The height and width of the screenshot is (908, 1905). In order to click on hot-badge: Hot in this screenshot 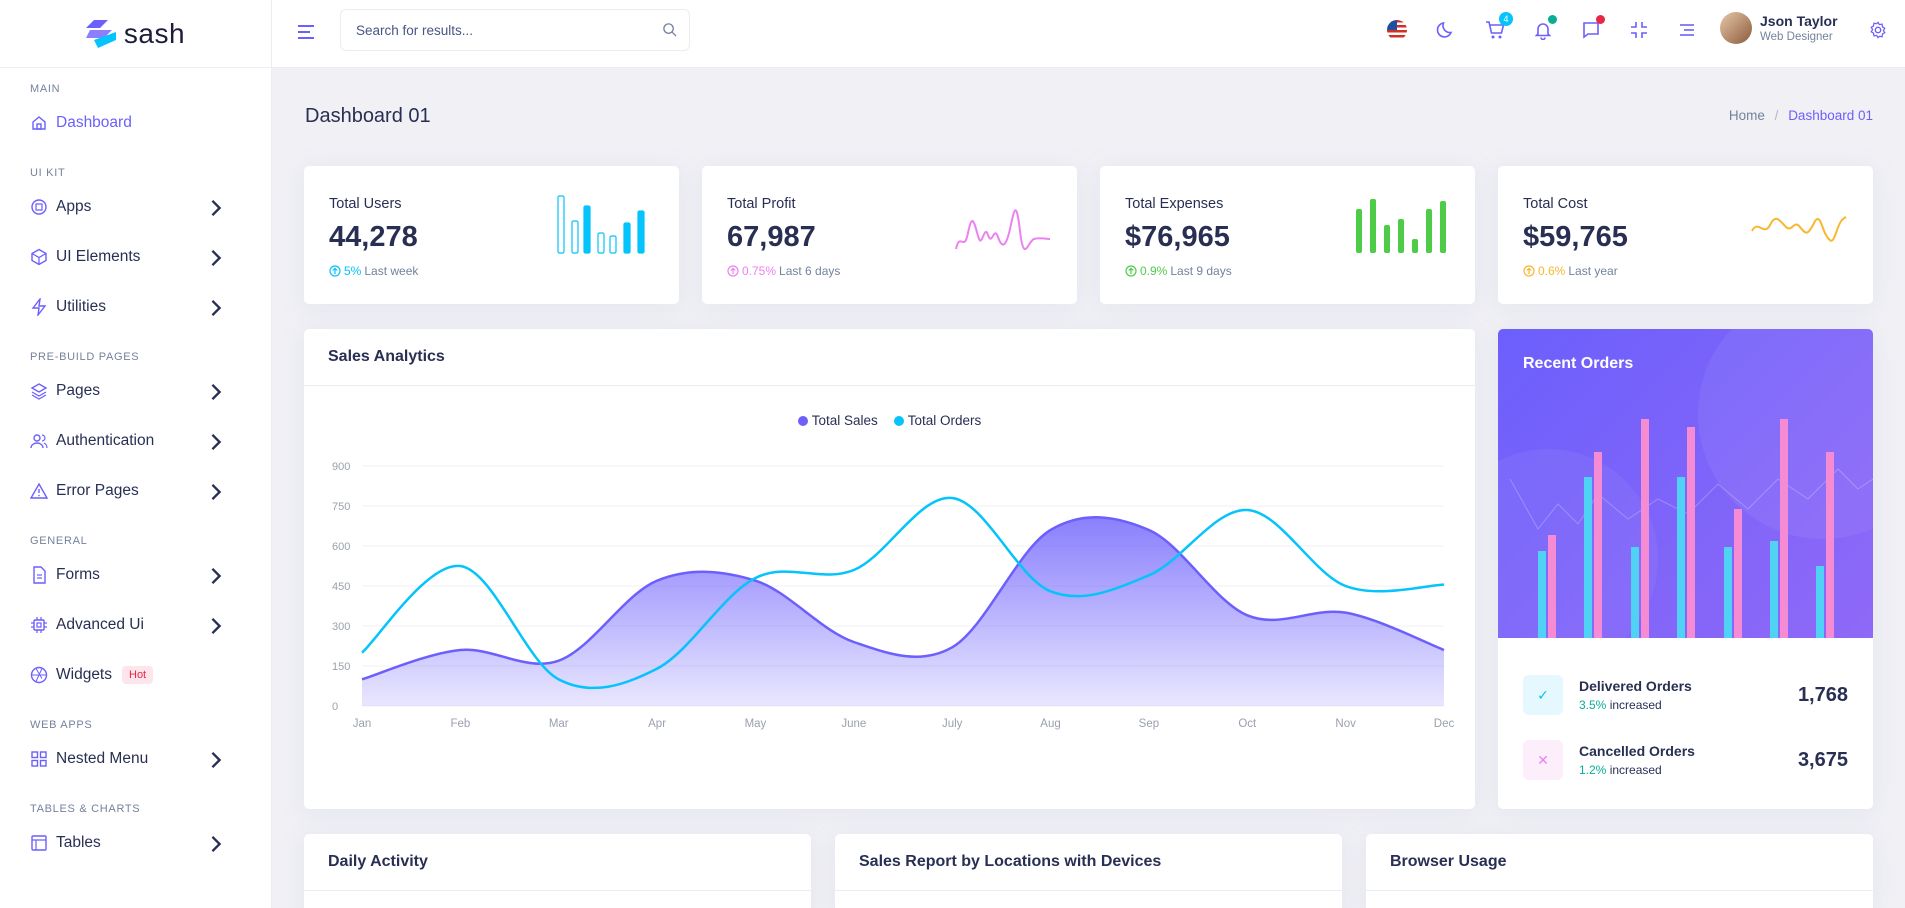, I will do `click(138, 675)`.